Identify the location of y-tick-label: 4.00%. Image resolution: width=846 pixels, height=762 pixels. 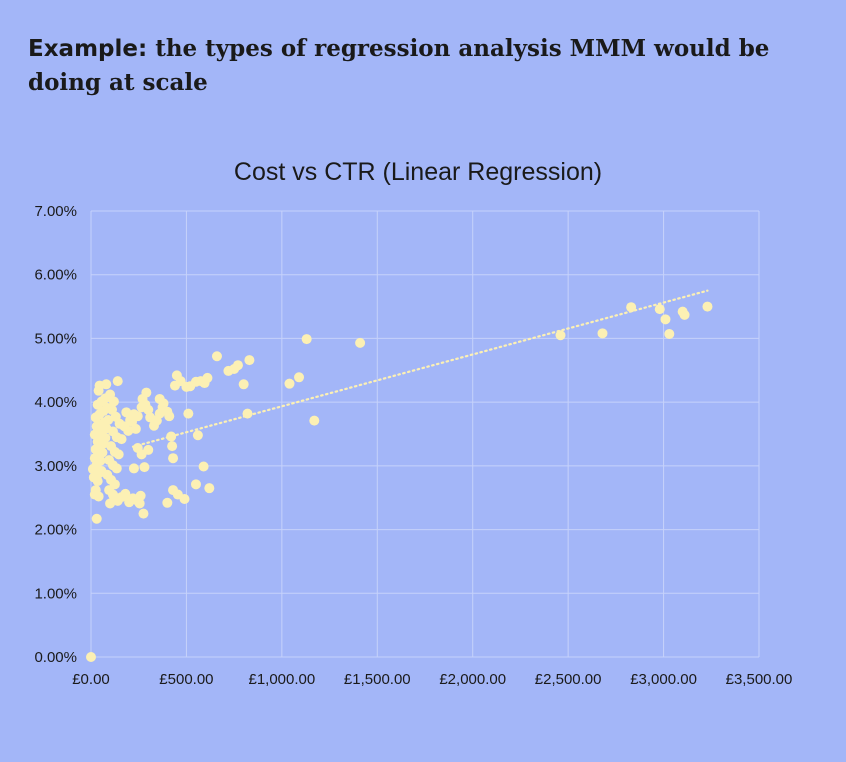
(55, 402).